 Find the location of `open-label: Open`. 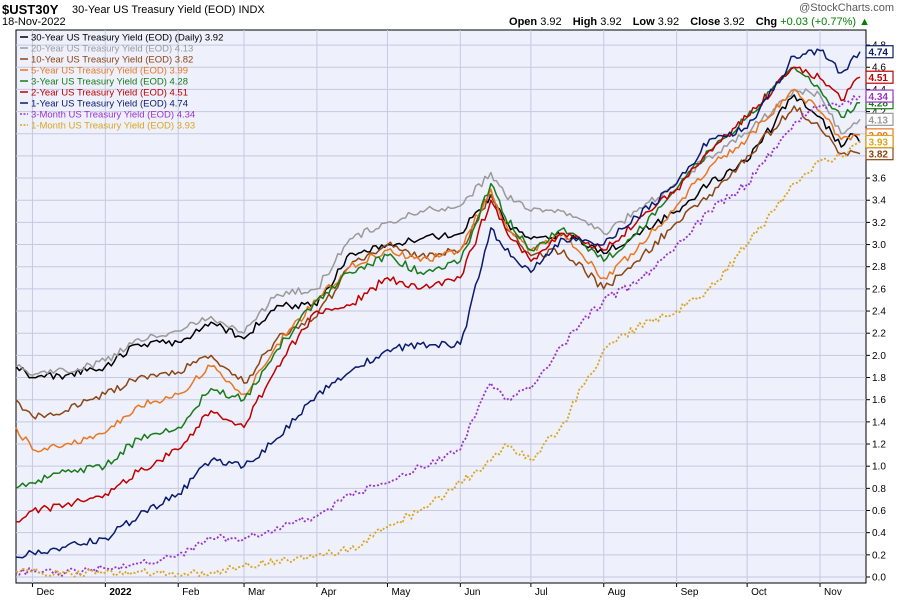

open-label: Open is located at coordinates (523, 22).